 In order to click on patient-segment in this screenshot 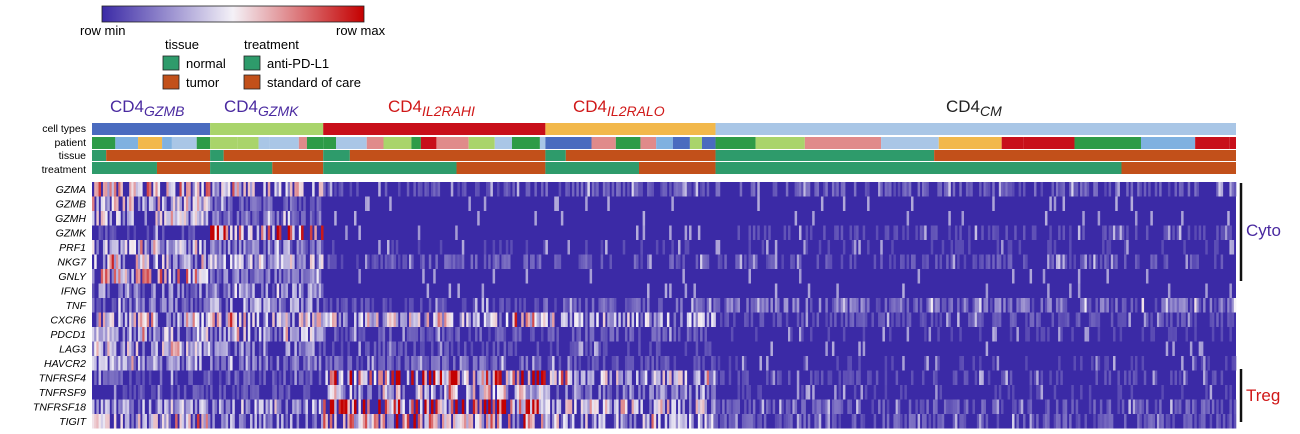, I will do `click(302, 143)`.